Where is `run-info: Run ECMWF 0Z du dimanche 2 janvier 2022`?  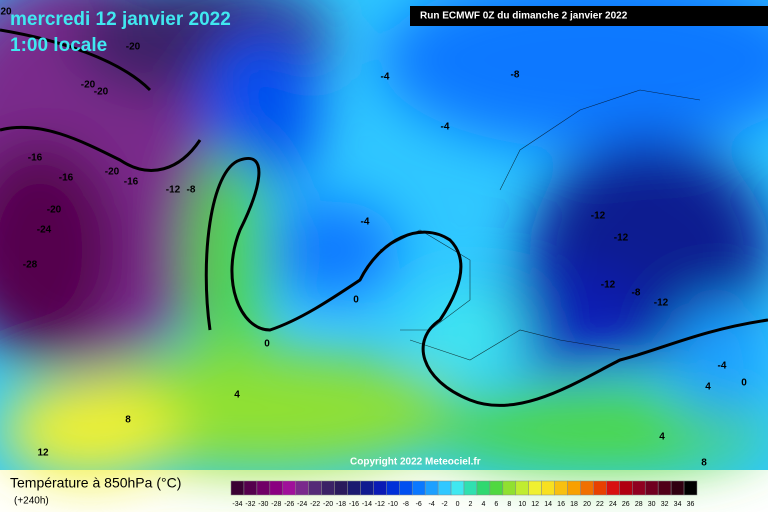 run-info: Run ECMWF 0Z du dimanche 2 janvier 2022 is located at coordinates (524, 16).